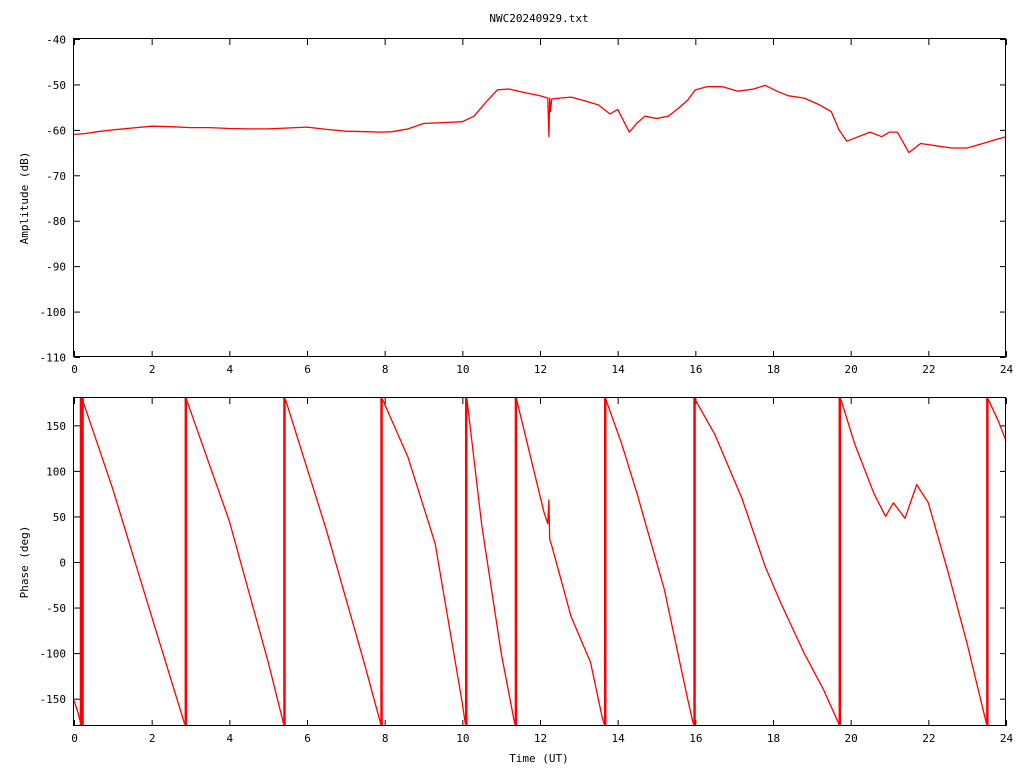  What do you see at coordinates (53, 312) in the screenshot?
I see `amplitude-y-tick-label: -100` at bounding box center [53, 312].